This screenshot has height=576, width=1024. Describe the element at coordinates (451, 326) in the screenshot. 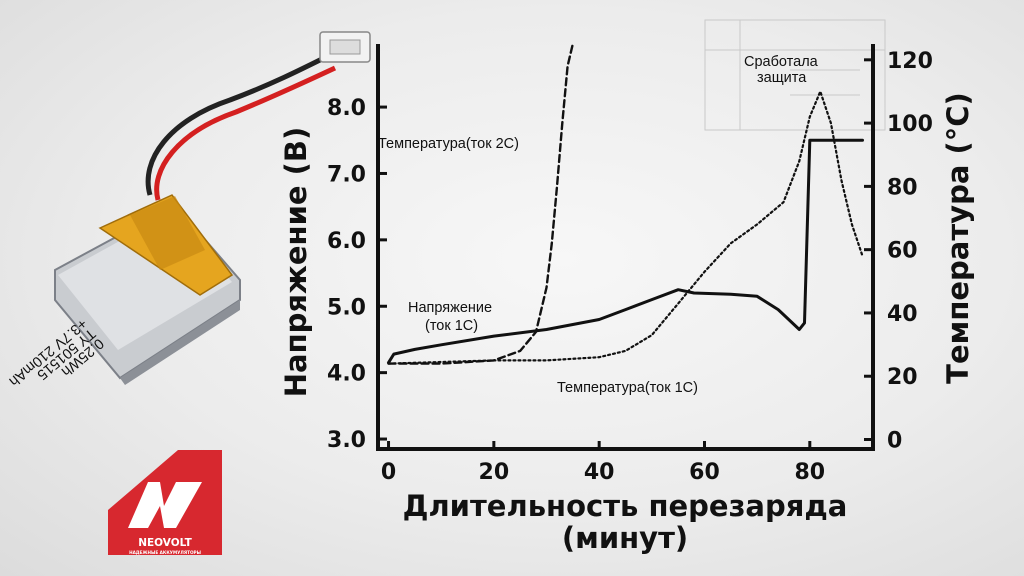

I see `annotation-voltage-line-2: (ток 1С)` at that location.